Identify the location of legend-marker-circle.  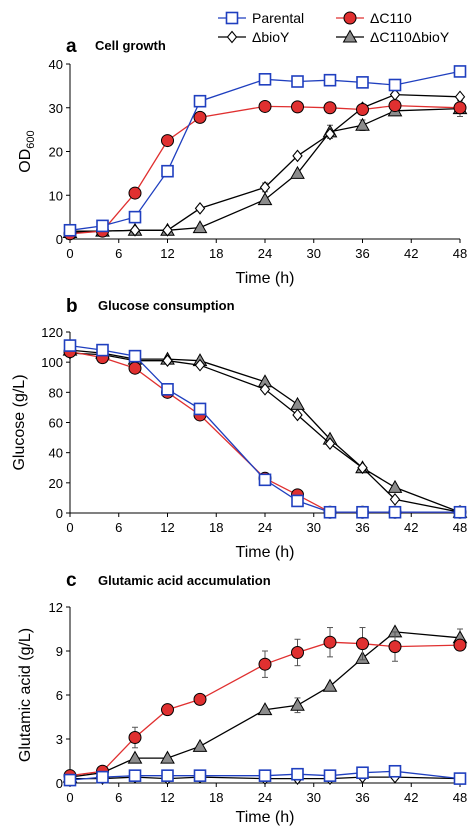
(350, 18).